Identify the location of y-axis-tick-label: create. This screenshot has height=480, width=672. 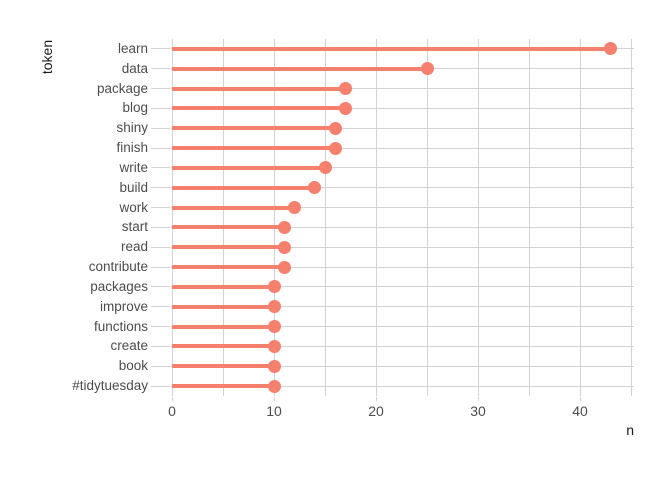
(129, 346).